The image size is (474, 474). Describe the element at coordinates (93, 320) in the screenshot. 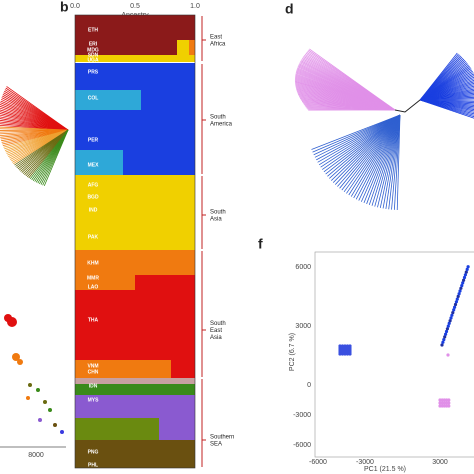

I see `population-label: THA` at that location.